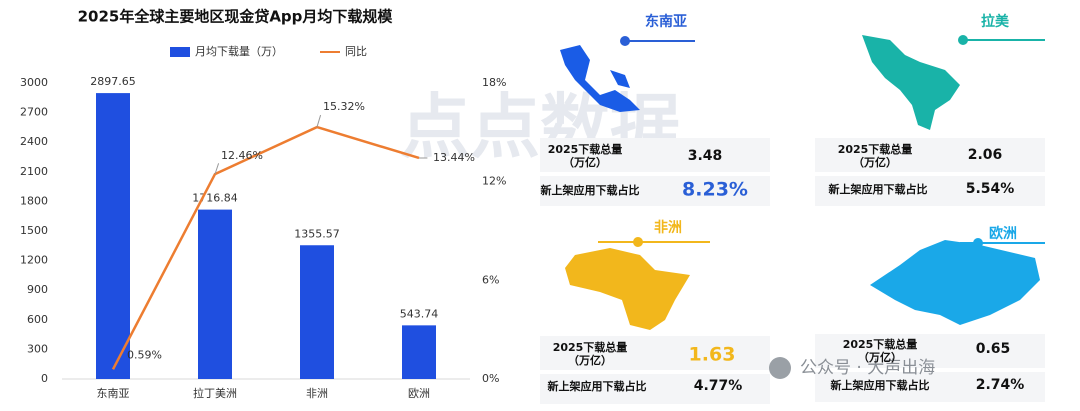 Image resolution: width=1080 pixels, height=411 pixels. I want to click on x-tick-label: 欧洲, so click(419, 393).